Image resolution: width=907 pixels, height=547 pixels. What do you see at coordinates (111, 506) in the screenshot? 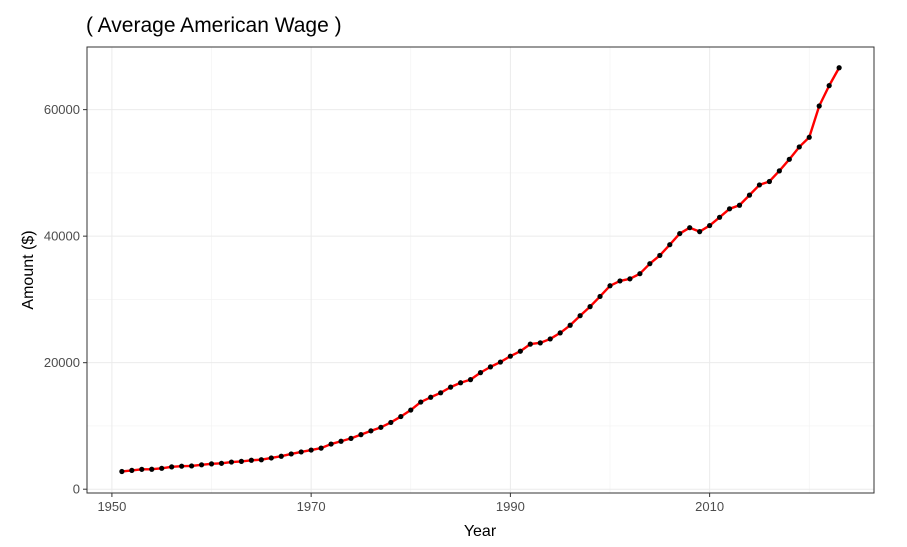
I see `x-tick-label: 1950` at bounding box center [111, 506].